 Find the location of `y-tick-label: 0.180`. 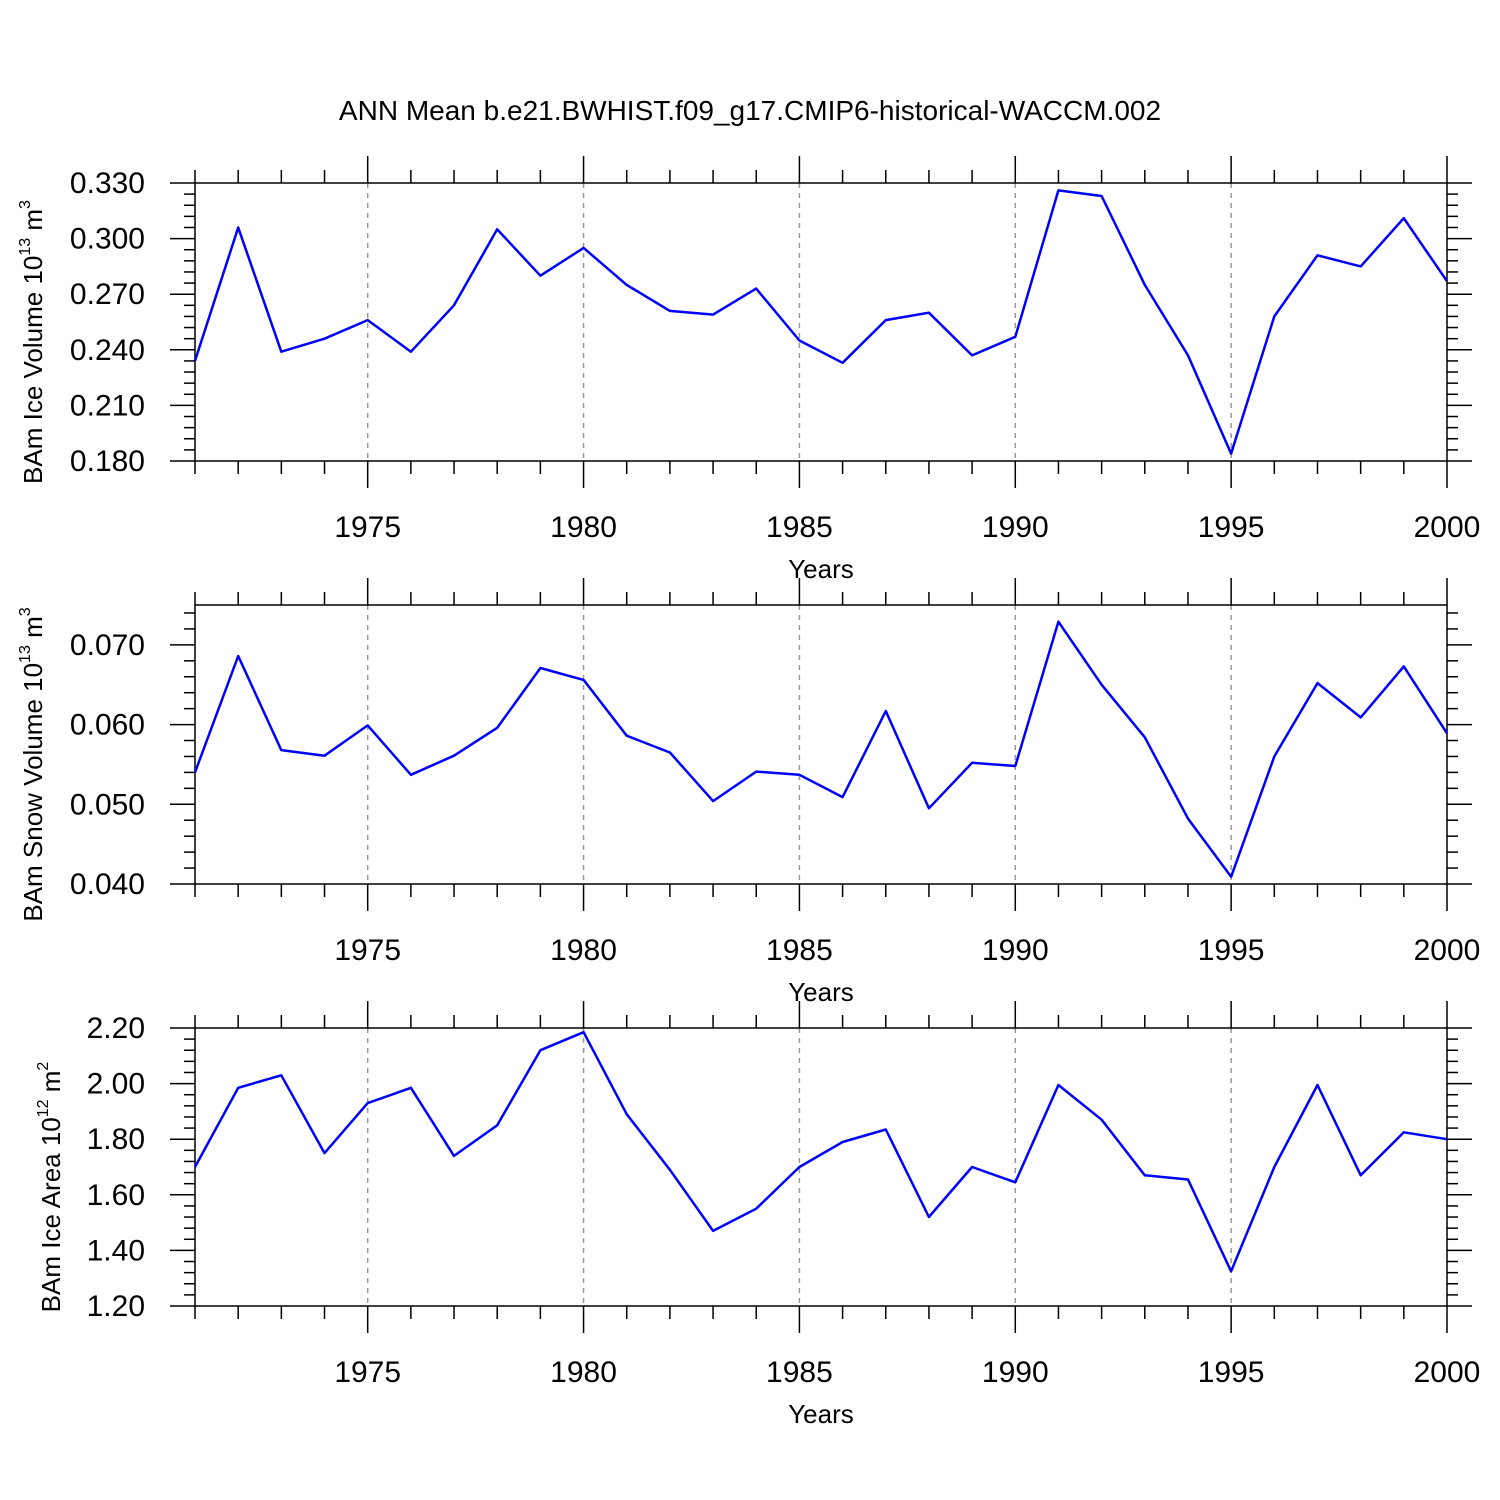

y-tick-label: 0.180 is located at coordinates (107, 461).